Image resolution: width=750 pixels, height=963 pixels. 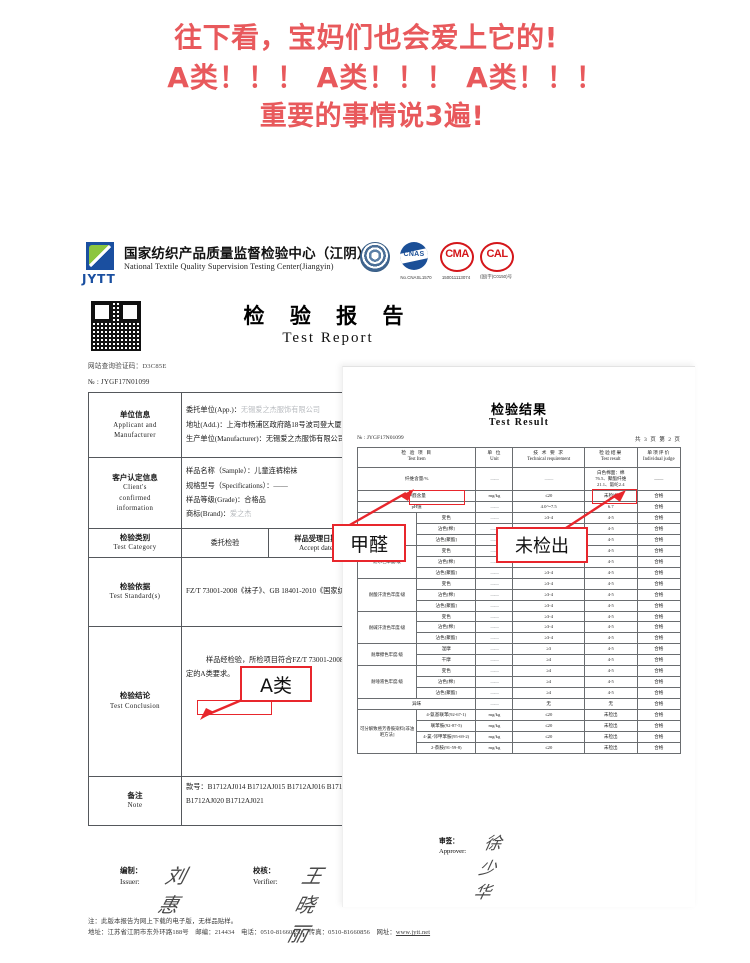 I want to click on approver-handwritten-signature: 徐少华, so click(x=486, y=869).